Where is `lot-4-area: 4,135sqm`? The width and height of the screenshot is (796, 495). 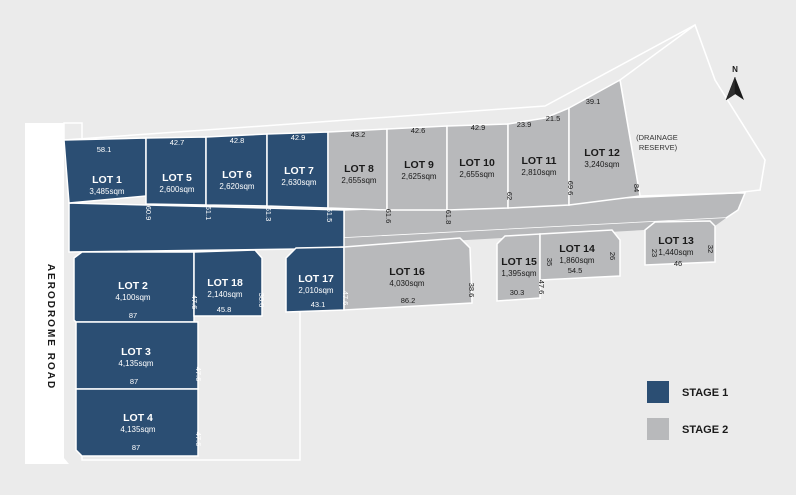
lot-4-area: 4,135sqm is located at coordinates (137, 429).